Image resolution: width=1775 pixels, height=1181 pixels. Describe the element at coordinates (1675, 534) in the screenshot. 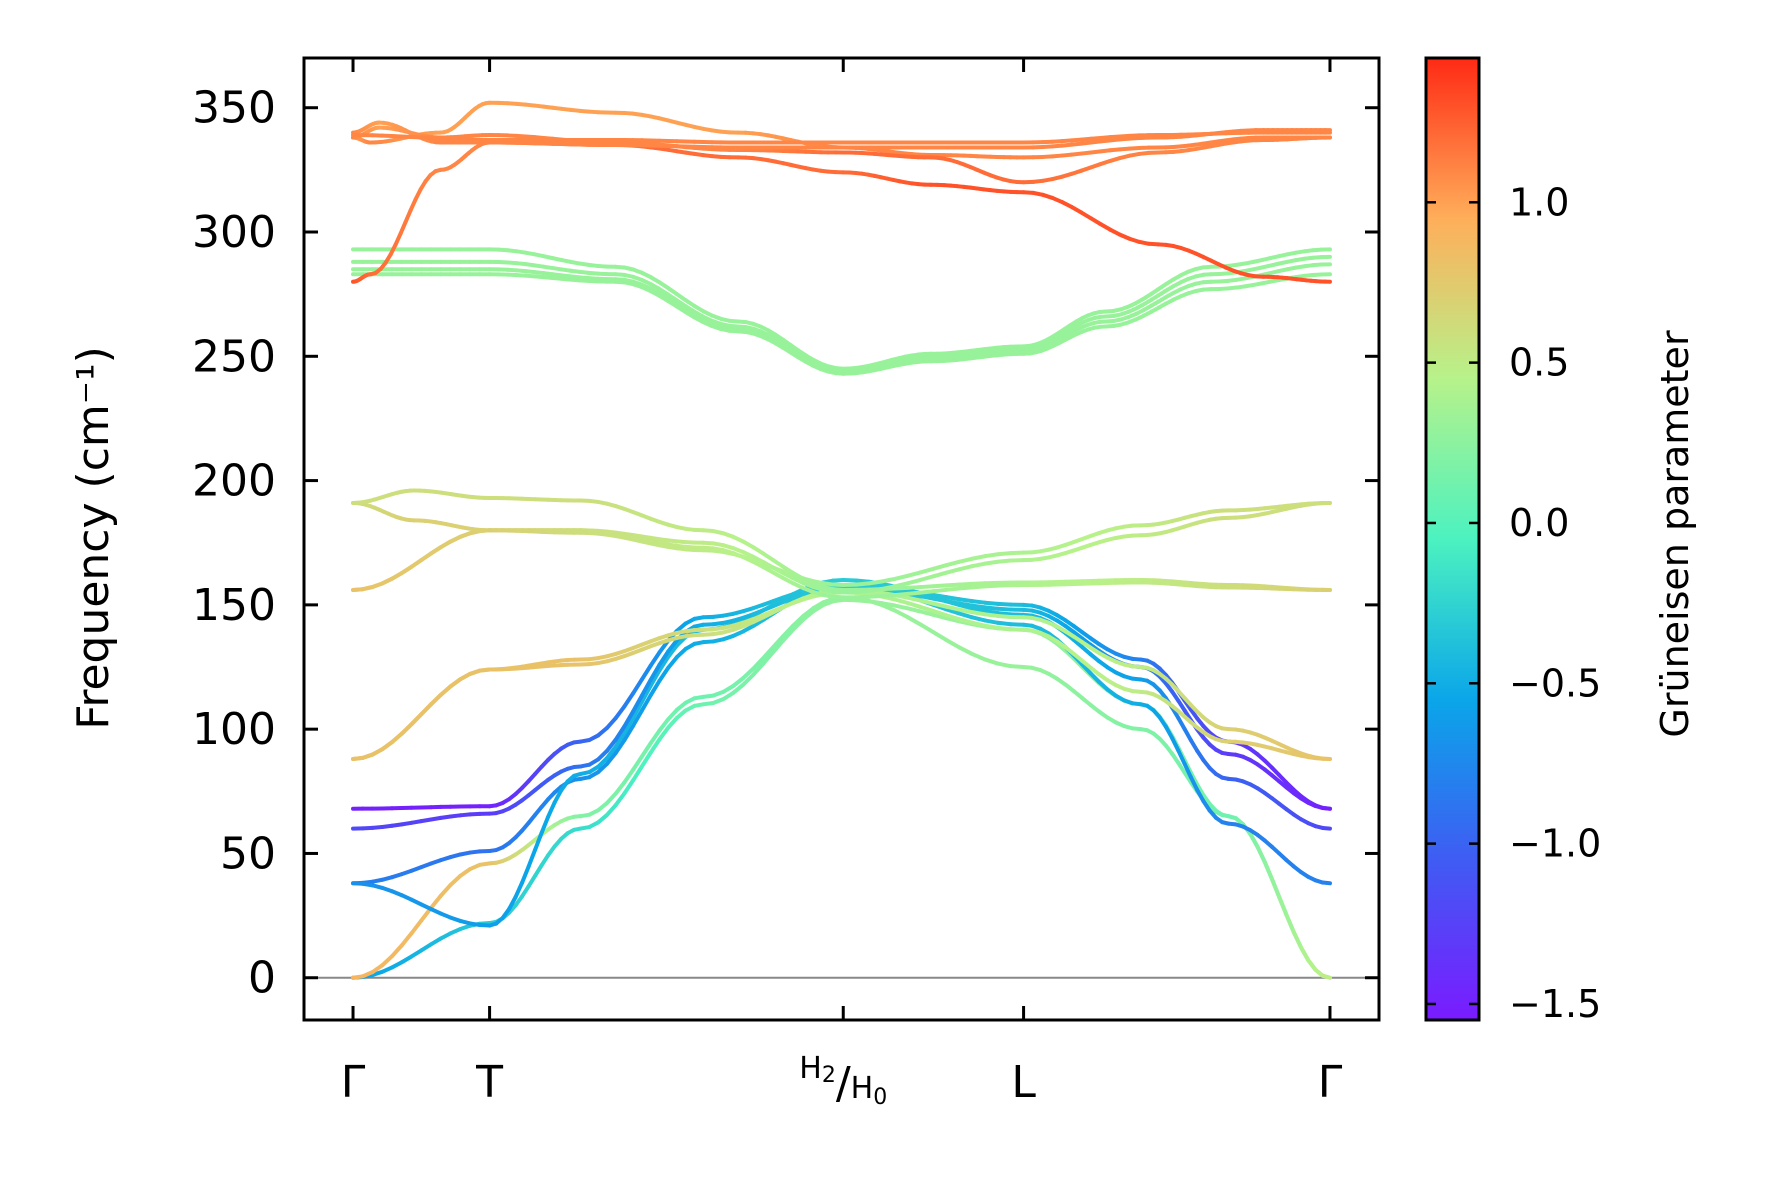

I see `colorbar-title: Grüneisen parameter` at that location.